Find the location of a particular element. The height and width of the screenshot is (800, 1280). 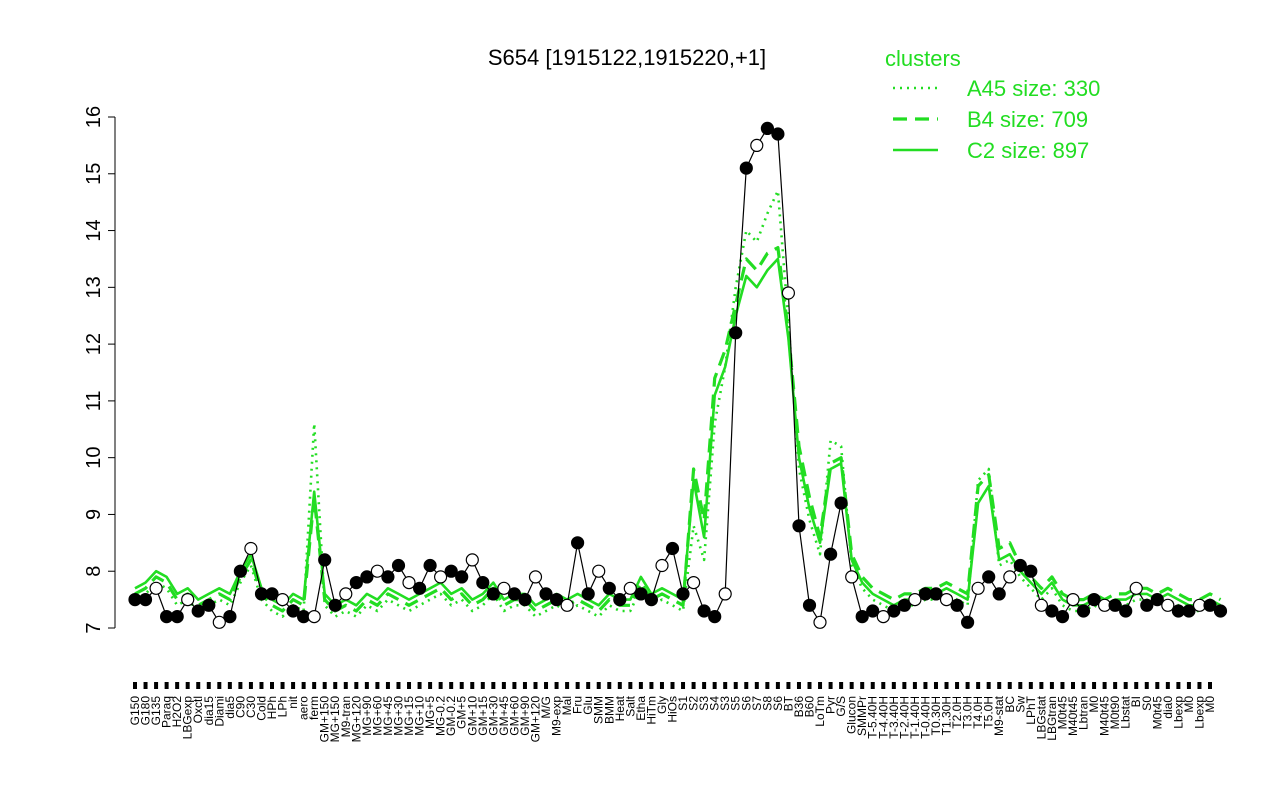

x-tick-label: GM+5 is located at coordinates (462, 712).